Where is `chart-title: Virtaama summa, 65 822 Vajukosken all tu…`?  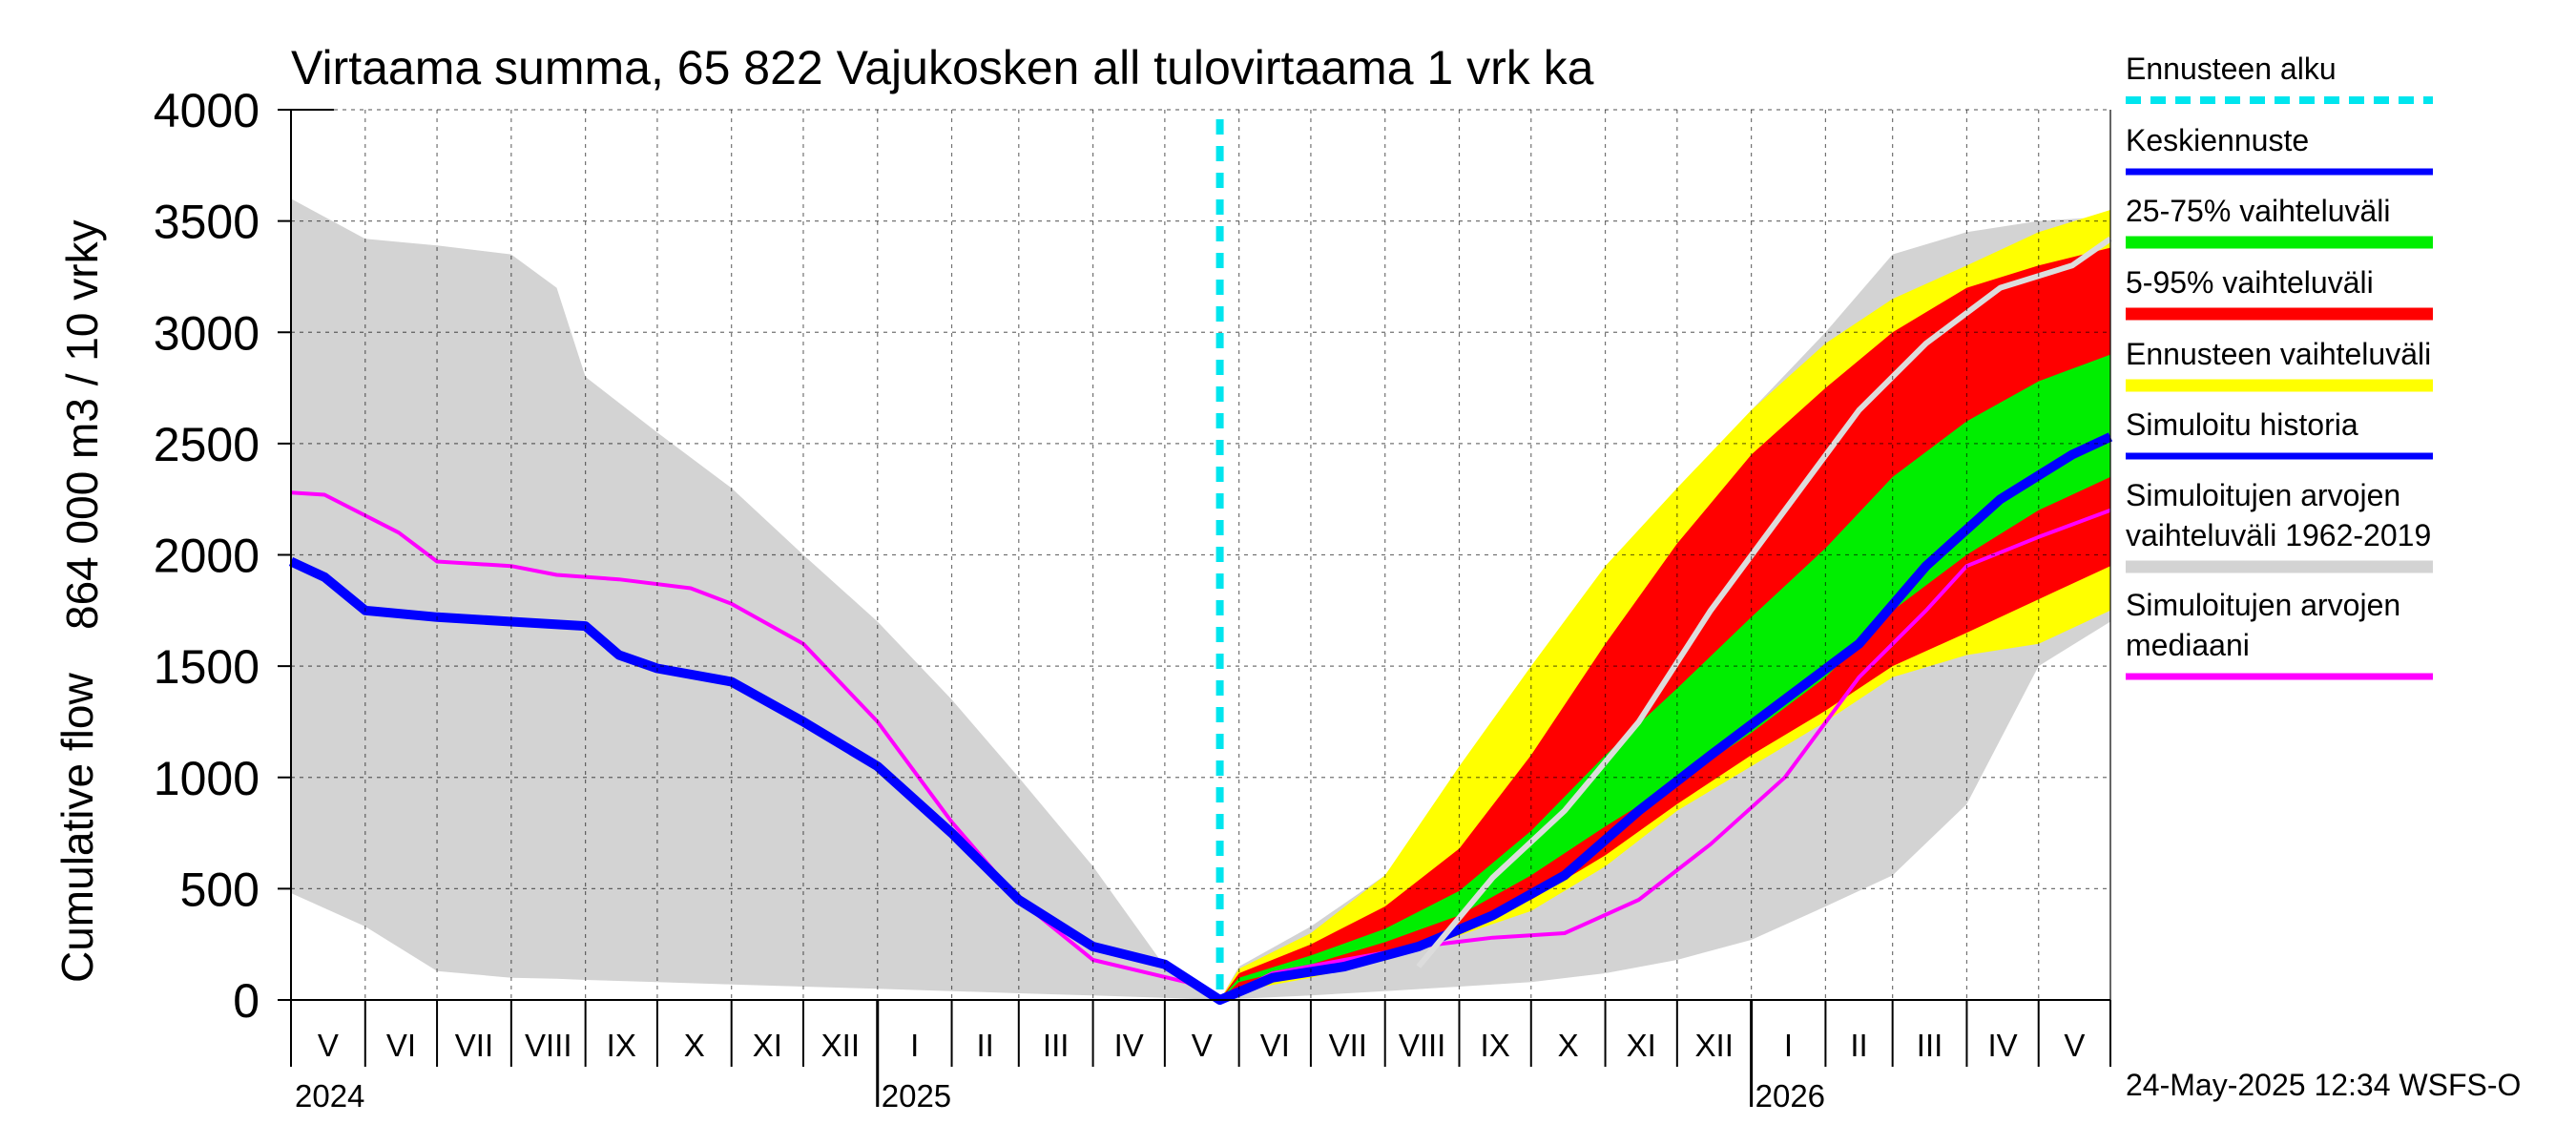 chart-title: Virtaama summa, 65 822 Vajukosken all tu… is located at coordinates (942, 67).